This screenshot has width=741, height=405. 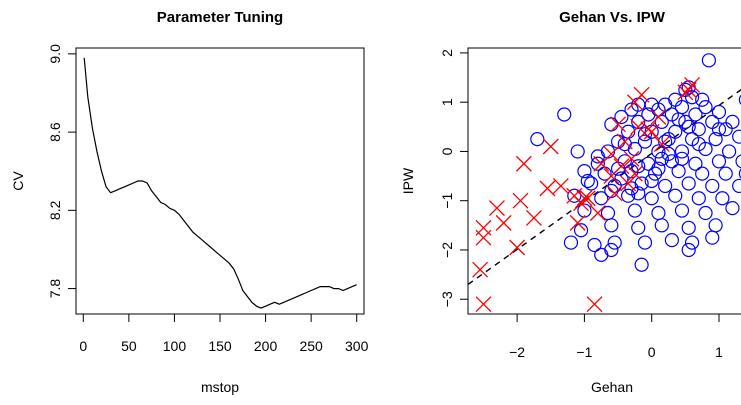 What do you see at coordinates (447, 151) in the screenshot?
I see `scatter-y-tick-label: 0` at bounding box center [447, 151].